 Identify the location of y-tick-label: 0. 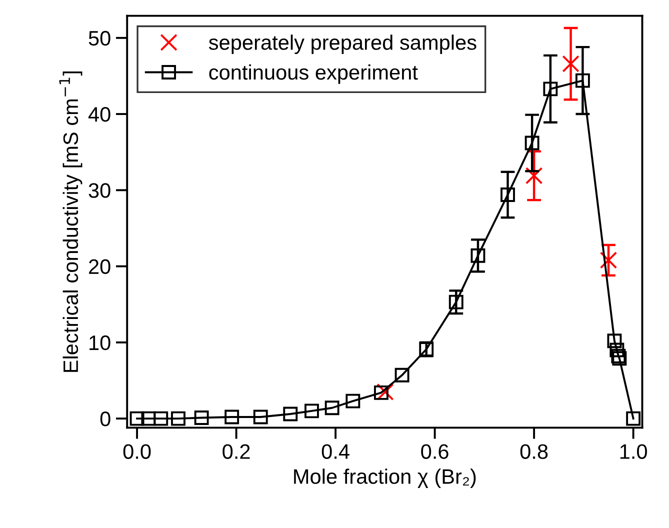
(105, 419).